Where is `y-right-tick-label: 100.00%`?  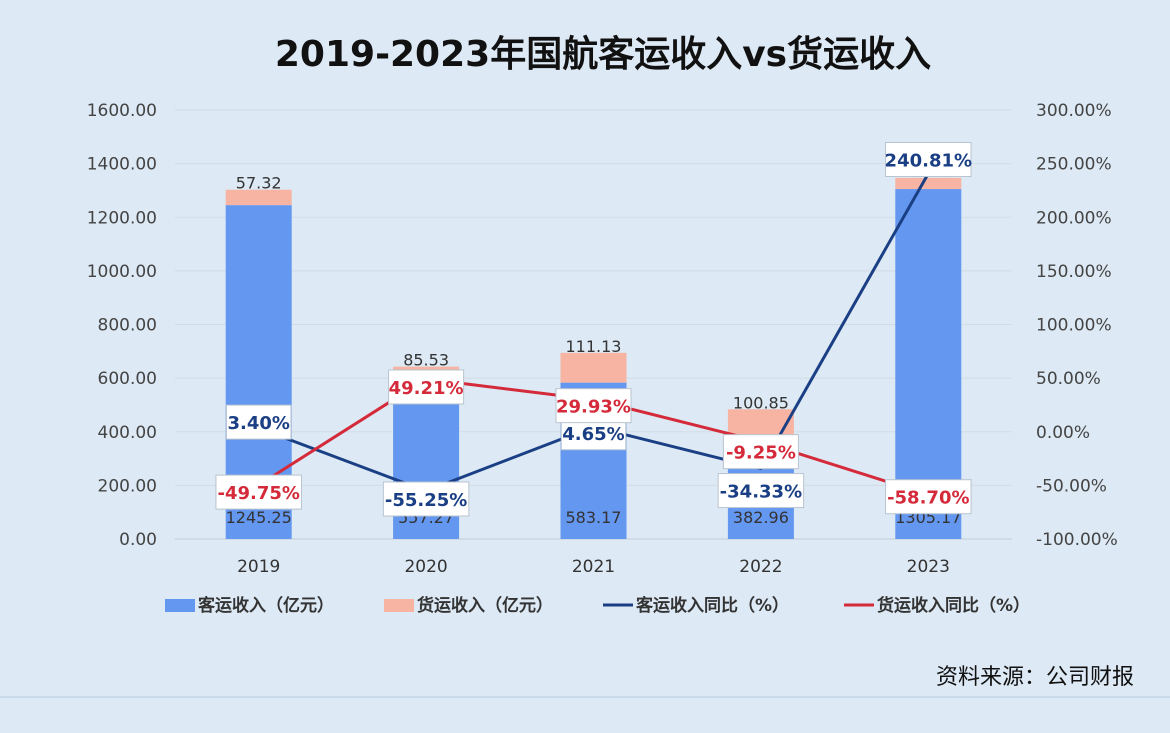 y-right-tick-label: 100.00% is located at coordinates (1074, 326).